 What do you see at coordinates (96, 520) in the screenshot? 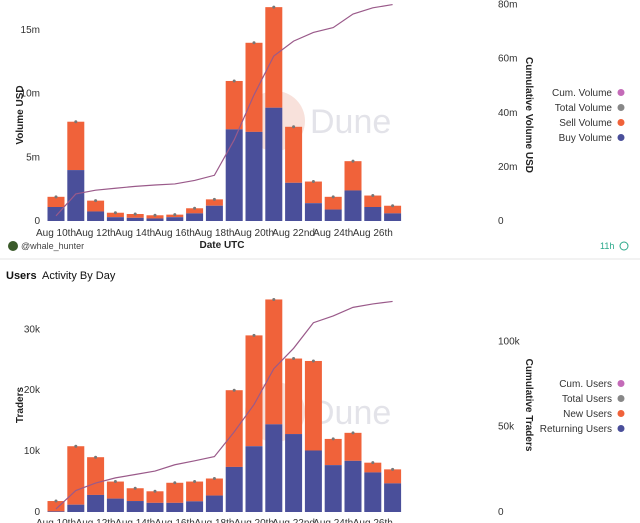
I see `x-tick-label: Aug 12th` at bounding box center [96, 520].